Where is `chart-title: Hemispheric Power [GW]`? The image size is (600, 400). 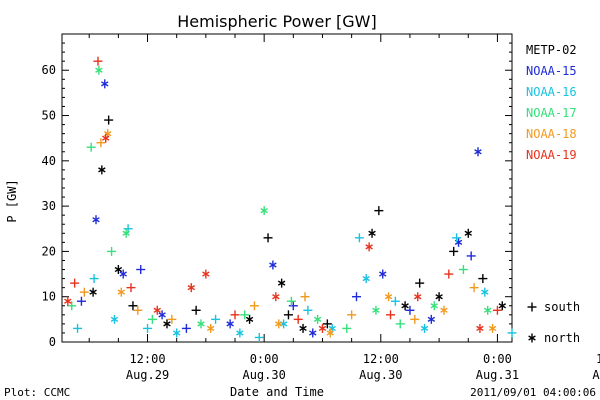 chart-title: Hemispheric Power [GW] is located at coordinates (276, 21).